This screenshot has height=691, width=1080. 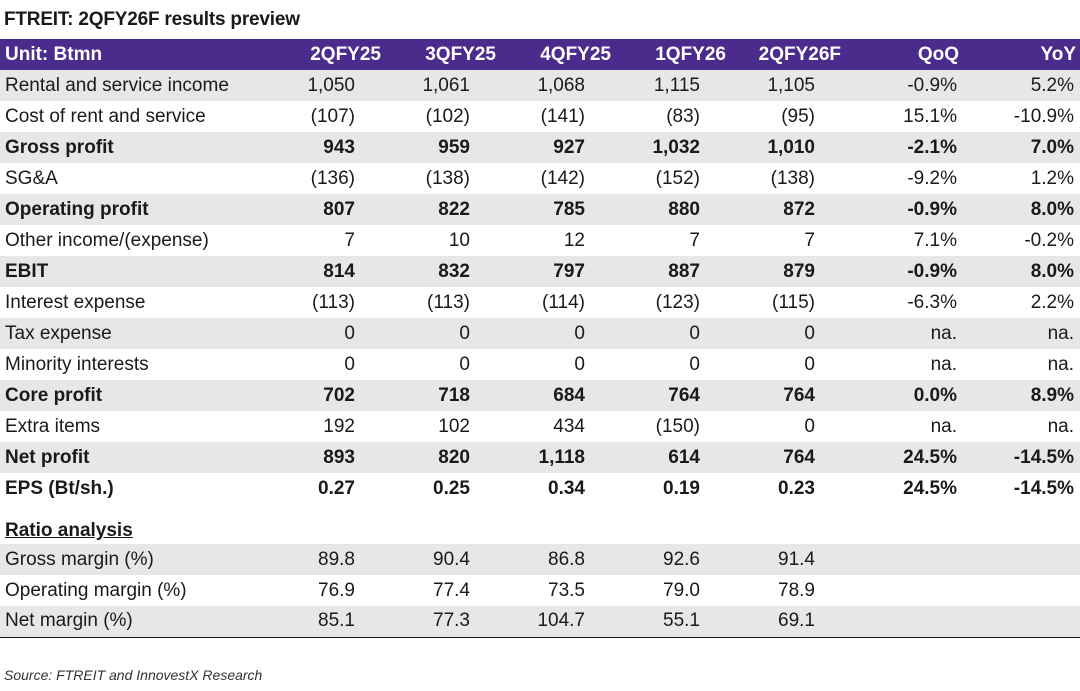 What do you see at coordinates (557, 147) in the screenshot?
I see `value-cell: 927` at bounding box center [557, 147].